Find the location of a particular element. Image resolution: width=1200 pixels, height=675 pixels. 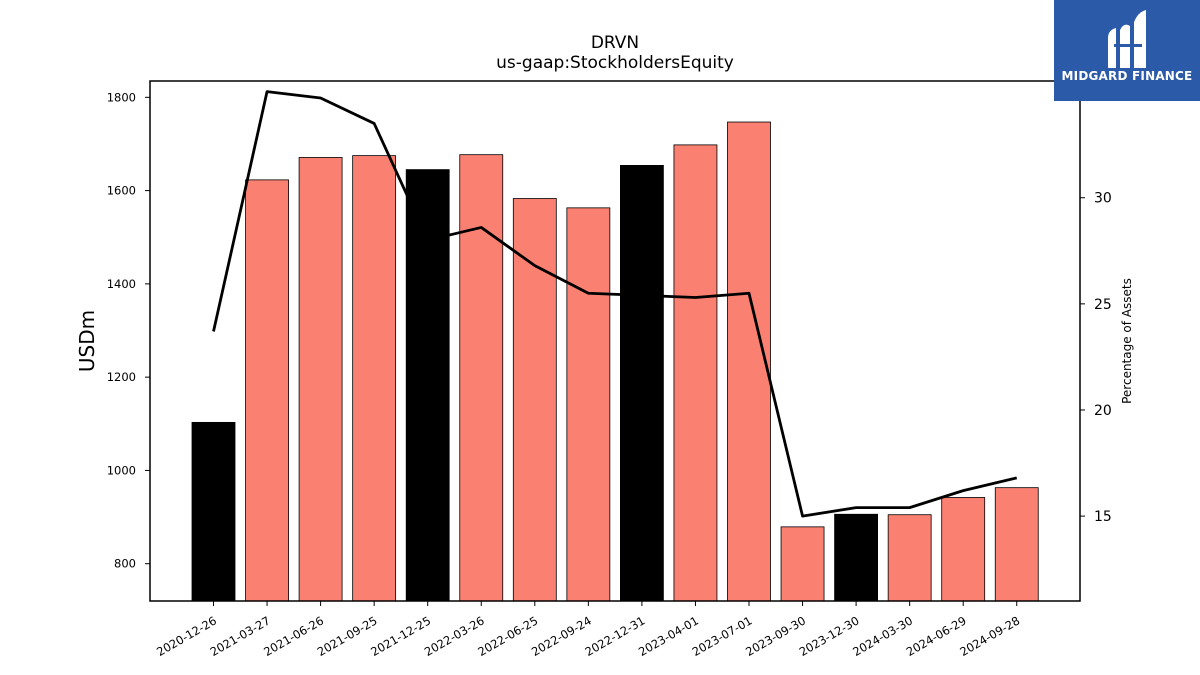

chart-title: DRVN is located at coordinates (615, 43).